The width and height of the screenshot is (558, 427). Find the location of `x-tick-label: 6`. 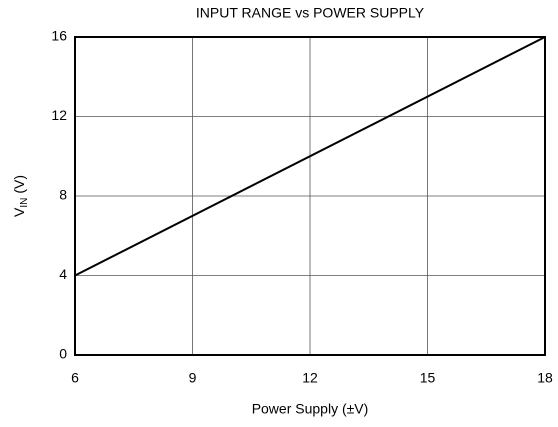

x-tick-label: 6 is located at coordinates (75, 378).